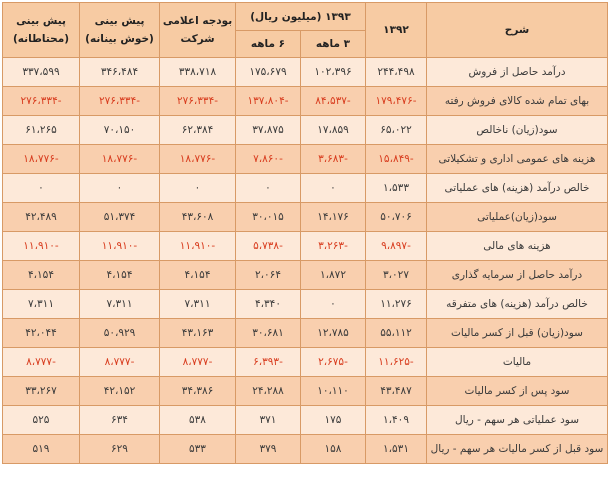 The width and height of the screenshot is (610, 490). I want to click on cell-budget: ۴،۱۵۴, so click(197, 275).